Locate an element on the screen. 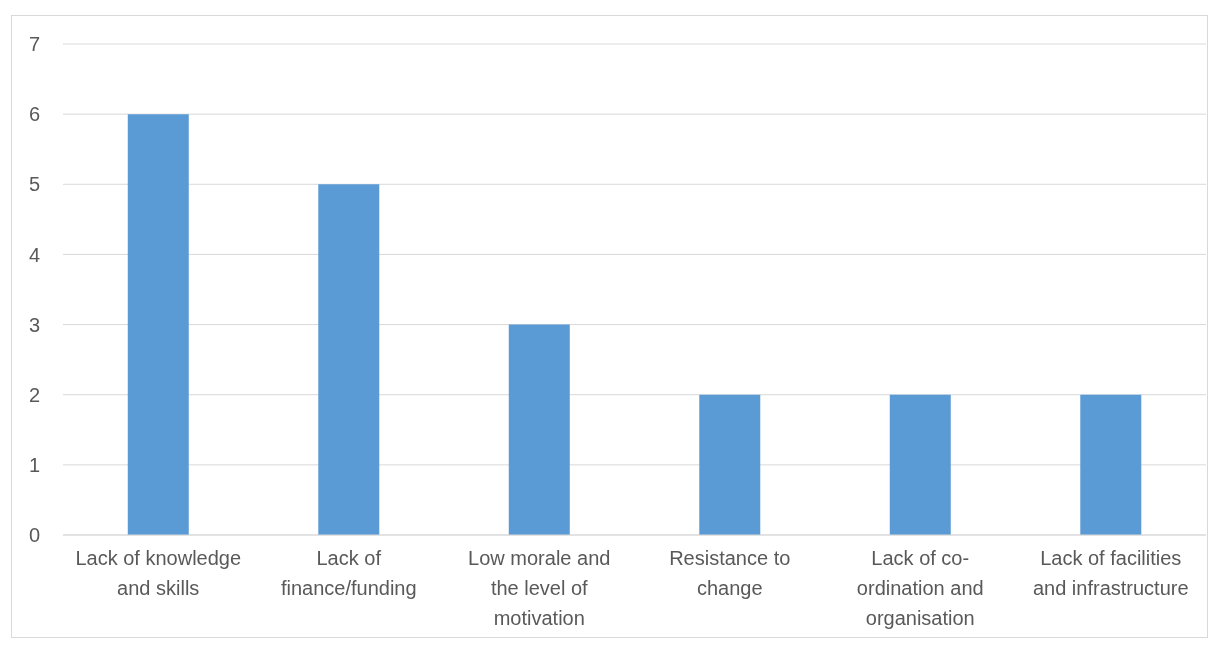 This screenshot has height=648, width=1222. y-tick-label: 2 is located at coordinates (34, 394).